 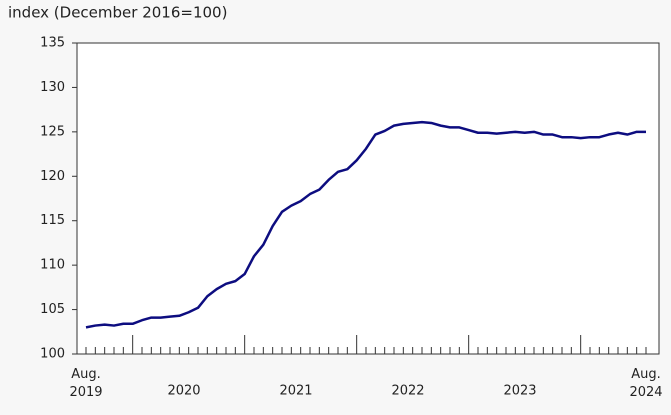 I want to click on y-tick-label: 135, so click(x=52, y=43).